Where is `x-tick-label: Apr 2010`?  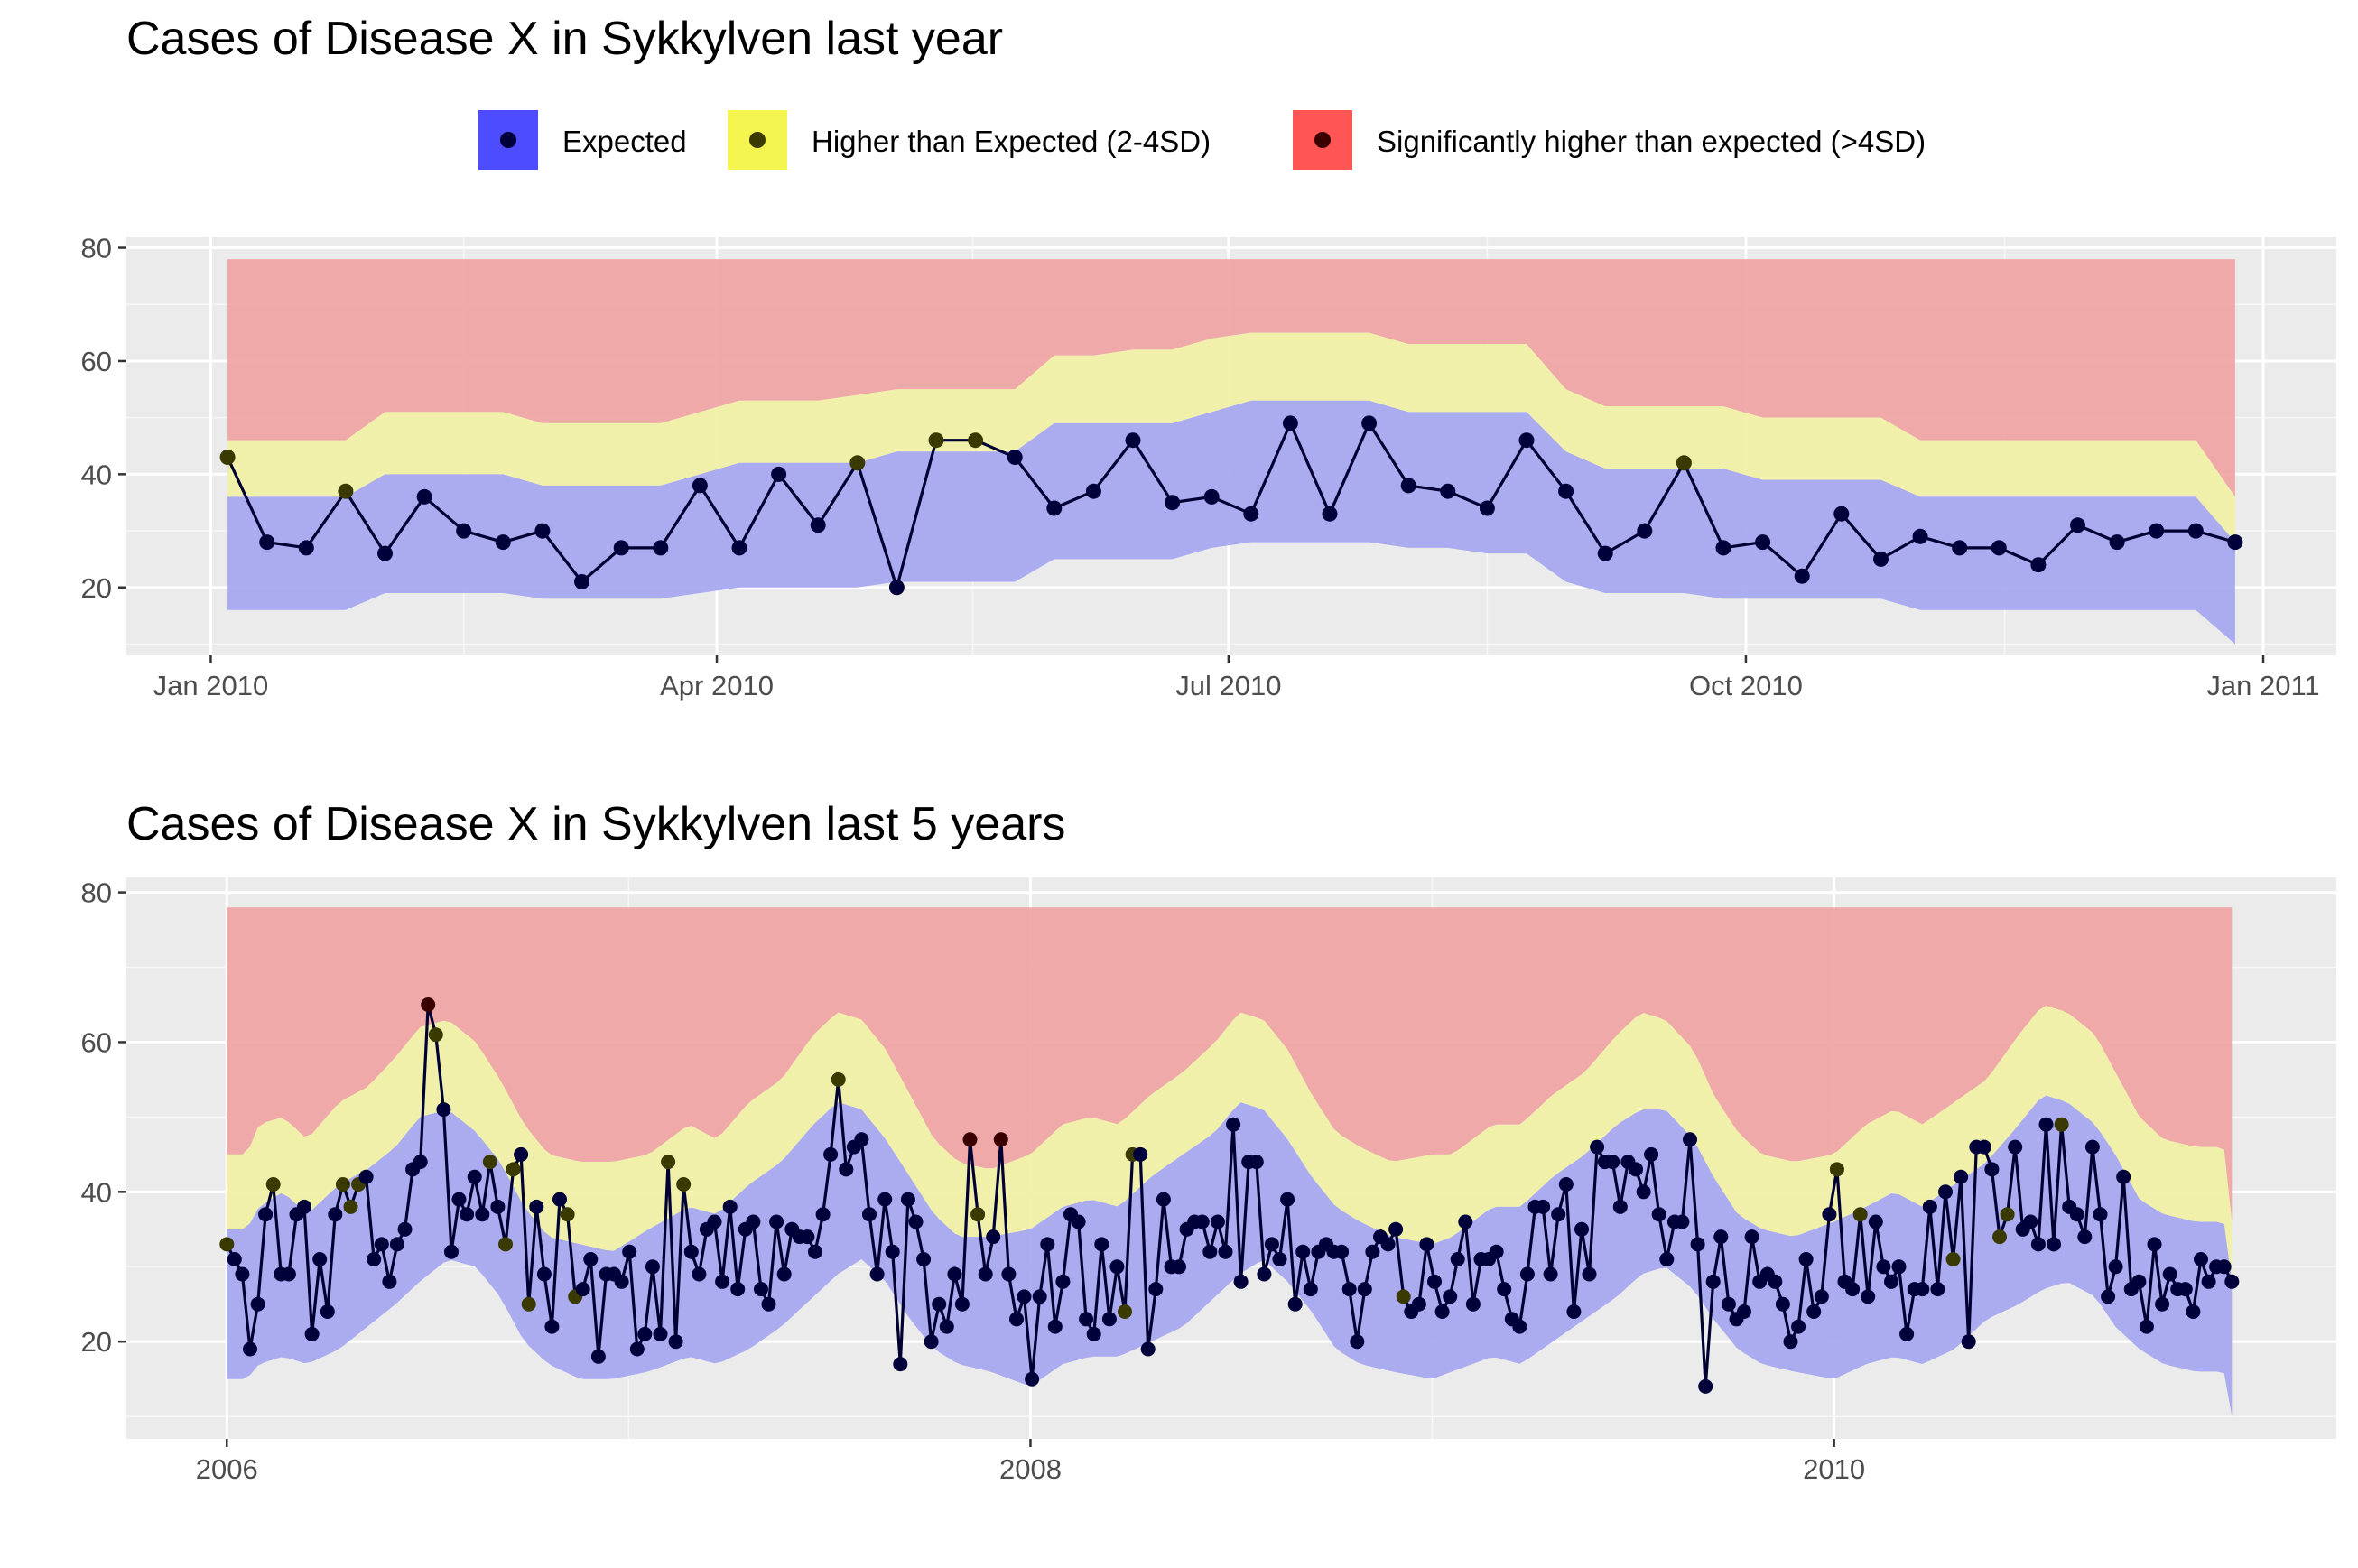
x-tick-label: Apr 2010 is located at coordinates (717, 685).